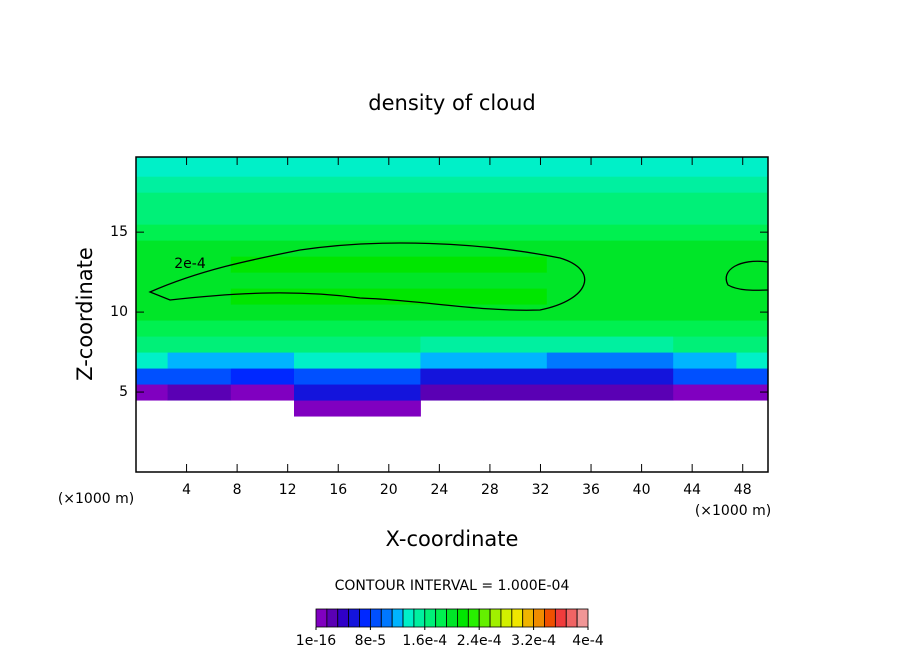 The width and height of the screenshot is (904, 654). What do you see at coordinates (452, 586) in the screenshot?
I see `contour-interval: CONTOUR INTERVAL = 1.000E-04` at bounding box center [452, 586].